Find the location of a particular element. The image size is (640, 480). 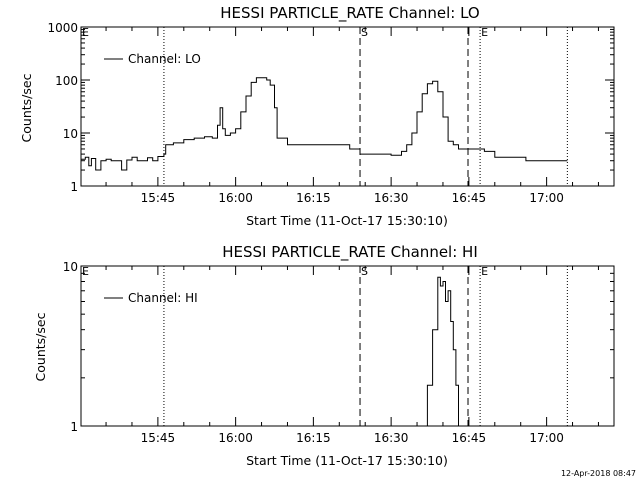

footer-timestamp: 12-Apr-2018 08:47 is located at coordinates (598, 473).